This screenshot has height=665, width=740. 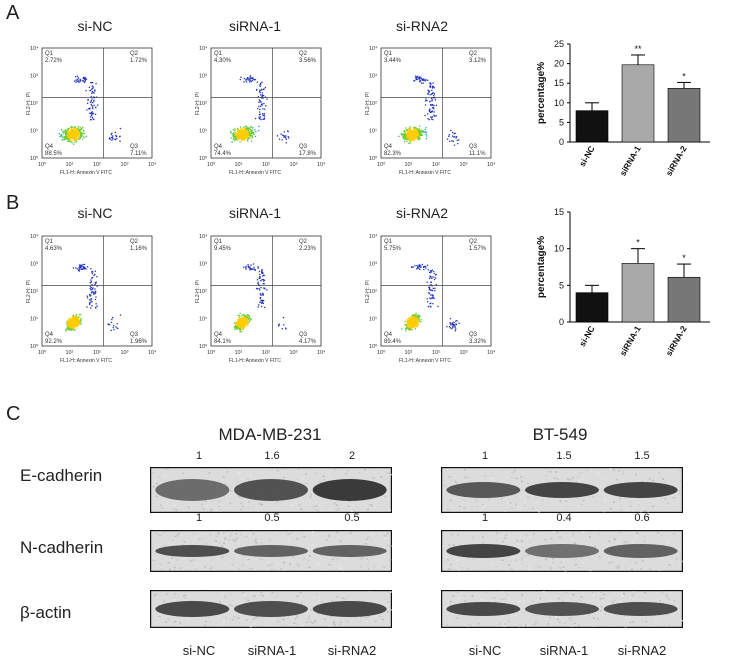 What do you see at coordinates (46, 612) in the screenshot?
I see `wb-label-beta-actin: β-actin` at bounding box center [46, 612].